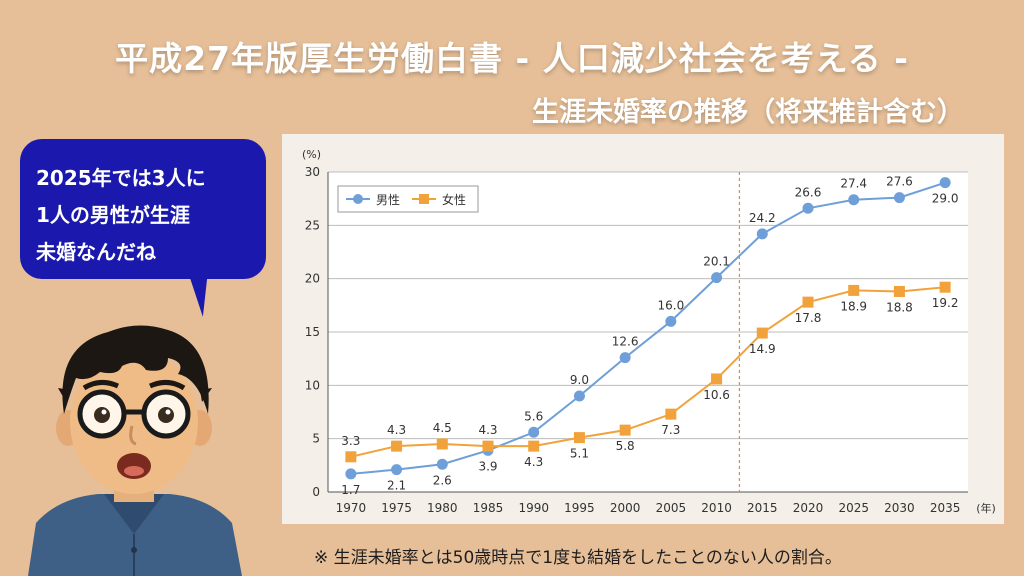  Describe the element at coordinates (96, 252) in the screenshot. I see `speech-line-3: 未婚なんだね` at that location.